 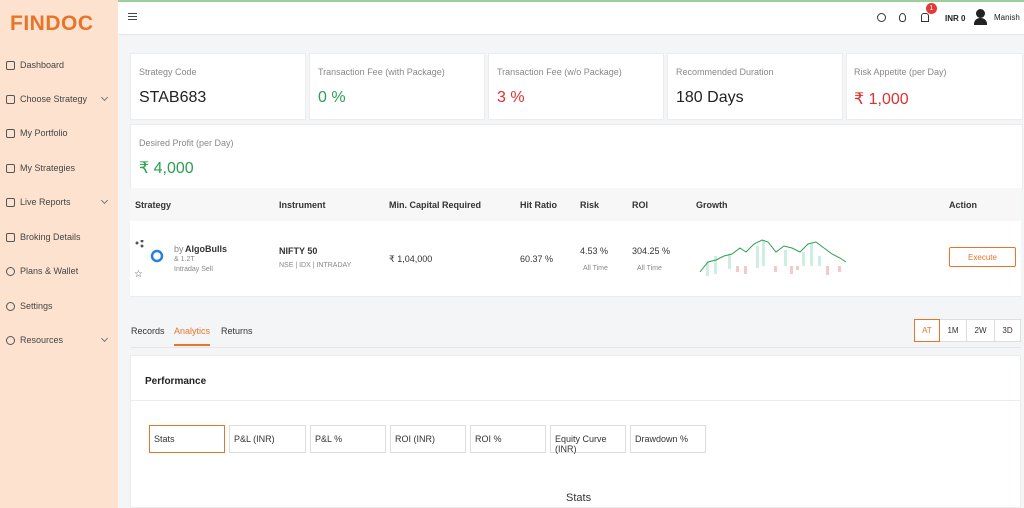 I want to click on nav-item: Plans & Wallet, so click(x=49, y=271).